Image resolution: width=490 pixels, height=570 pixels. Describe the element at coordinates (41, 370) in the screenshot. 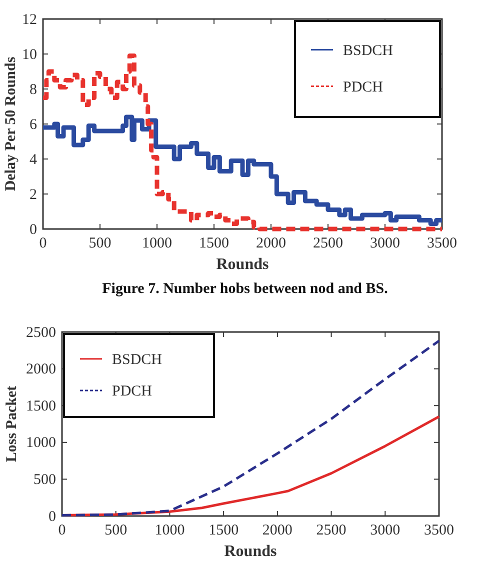

I see `y-tick-label: 2000` at that location.